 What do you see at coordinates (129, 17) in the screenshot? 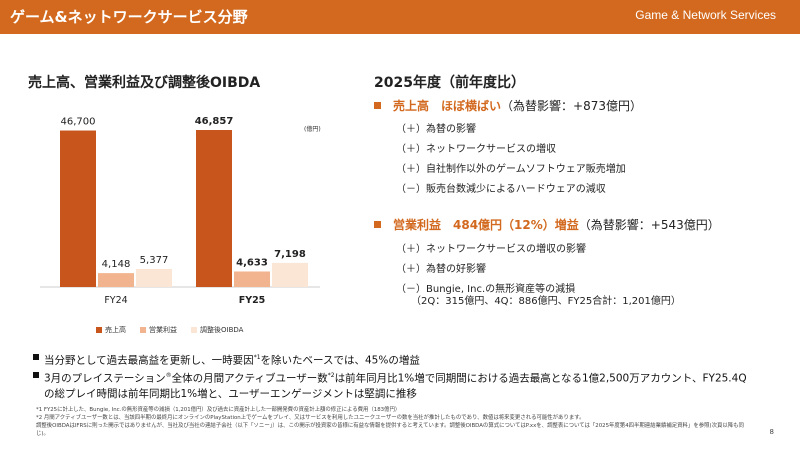
I see `segment-title: ゲーム&ネットワークサービス分野` at bounding box center [129, 17].